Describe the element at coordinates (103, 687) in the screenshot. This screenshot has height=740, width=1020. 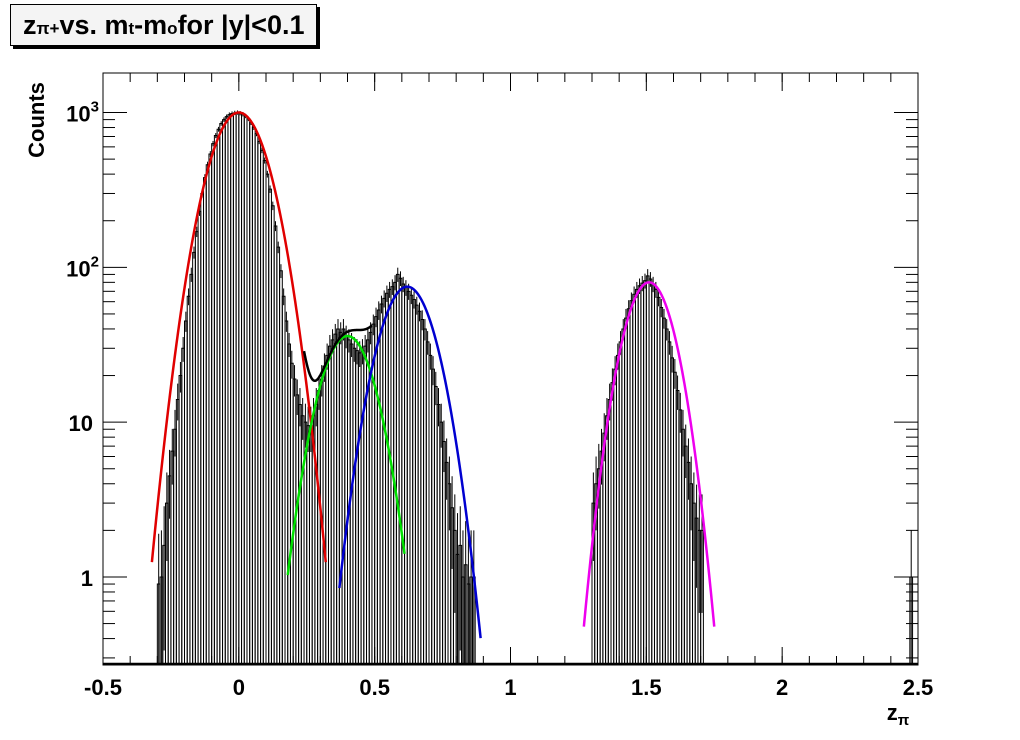
I see `x-tick-label: -0.5` at that location.